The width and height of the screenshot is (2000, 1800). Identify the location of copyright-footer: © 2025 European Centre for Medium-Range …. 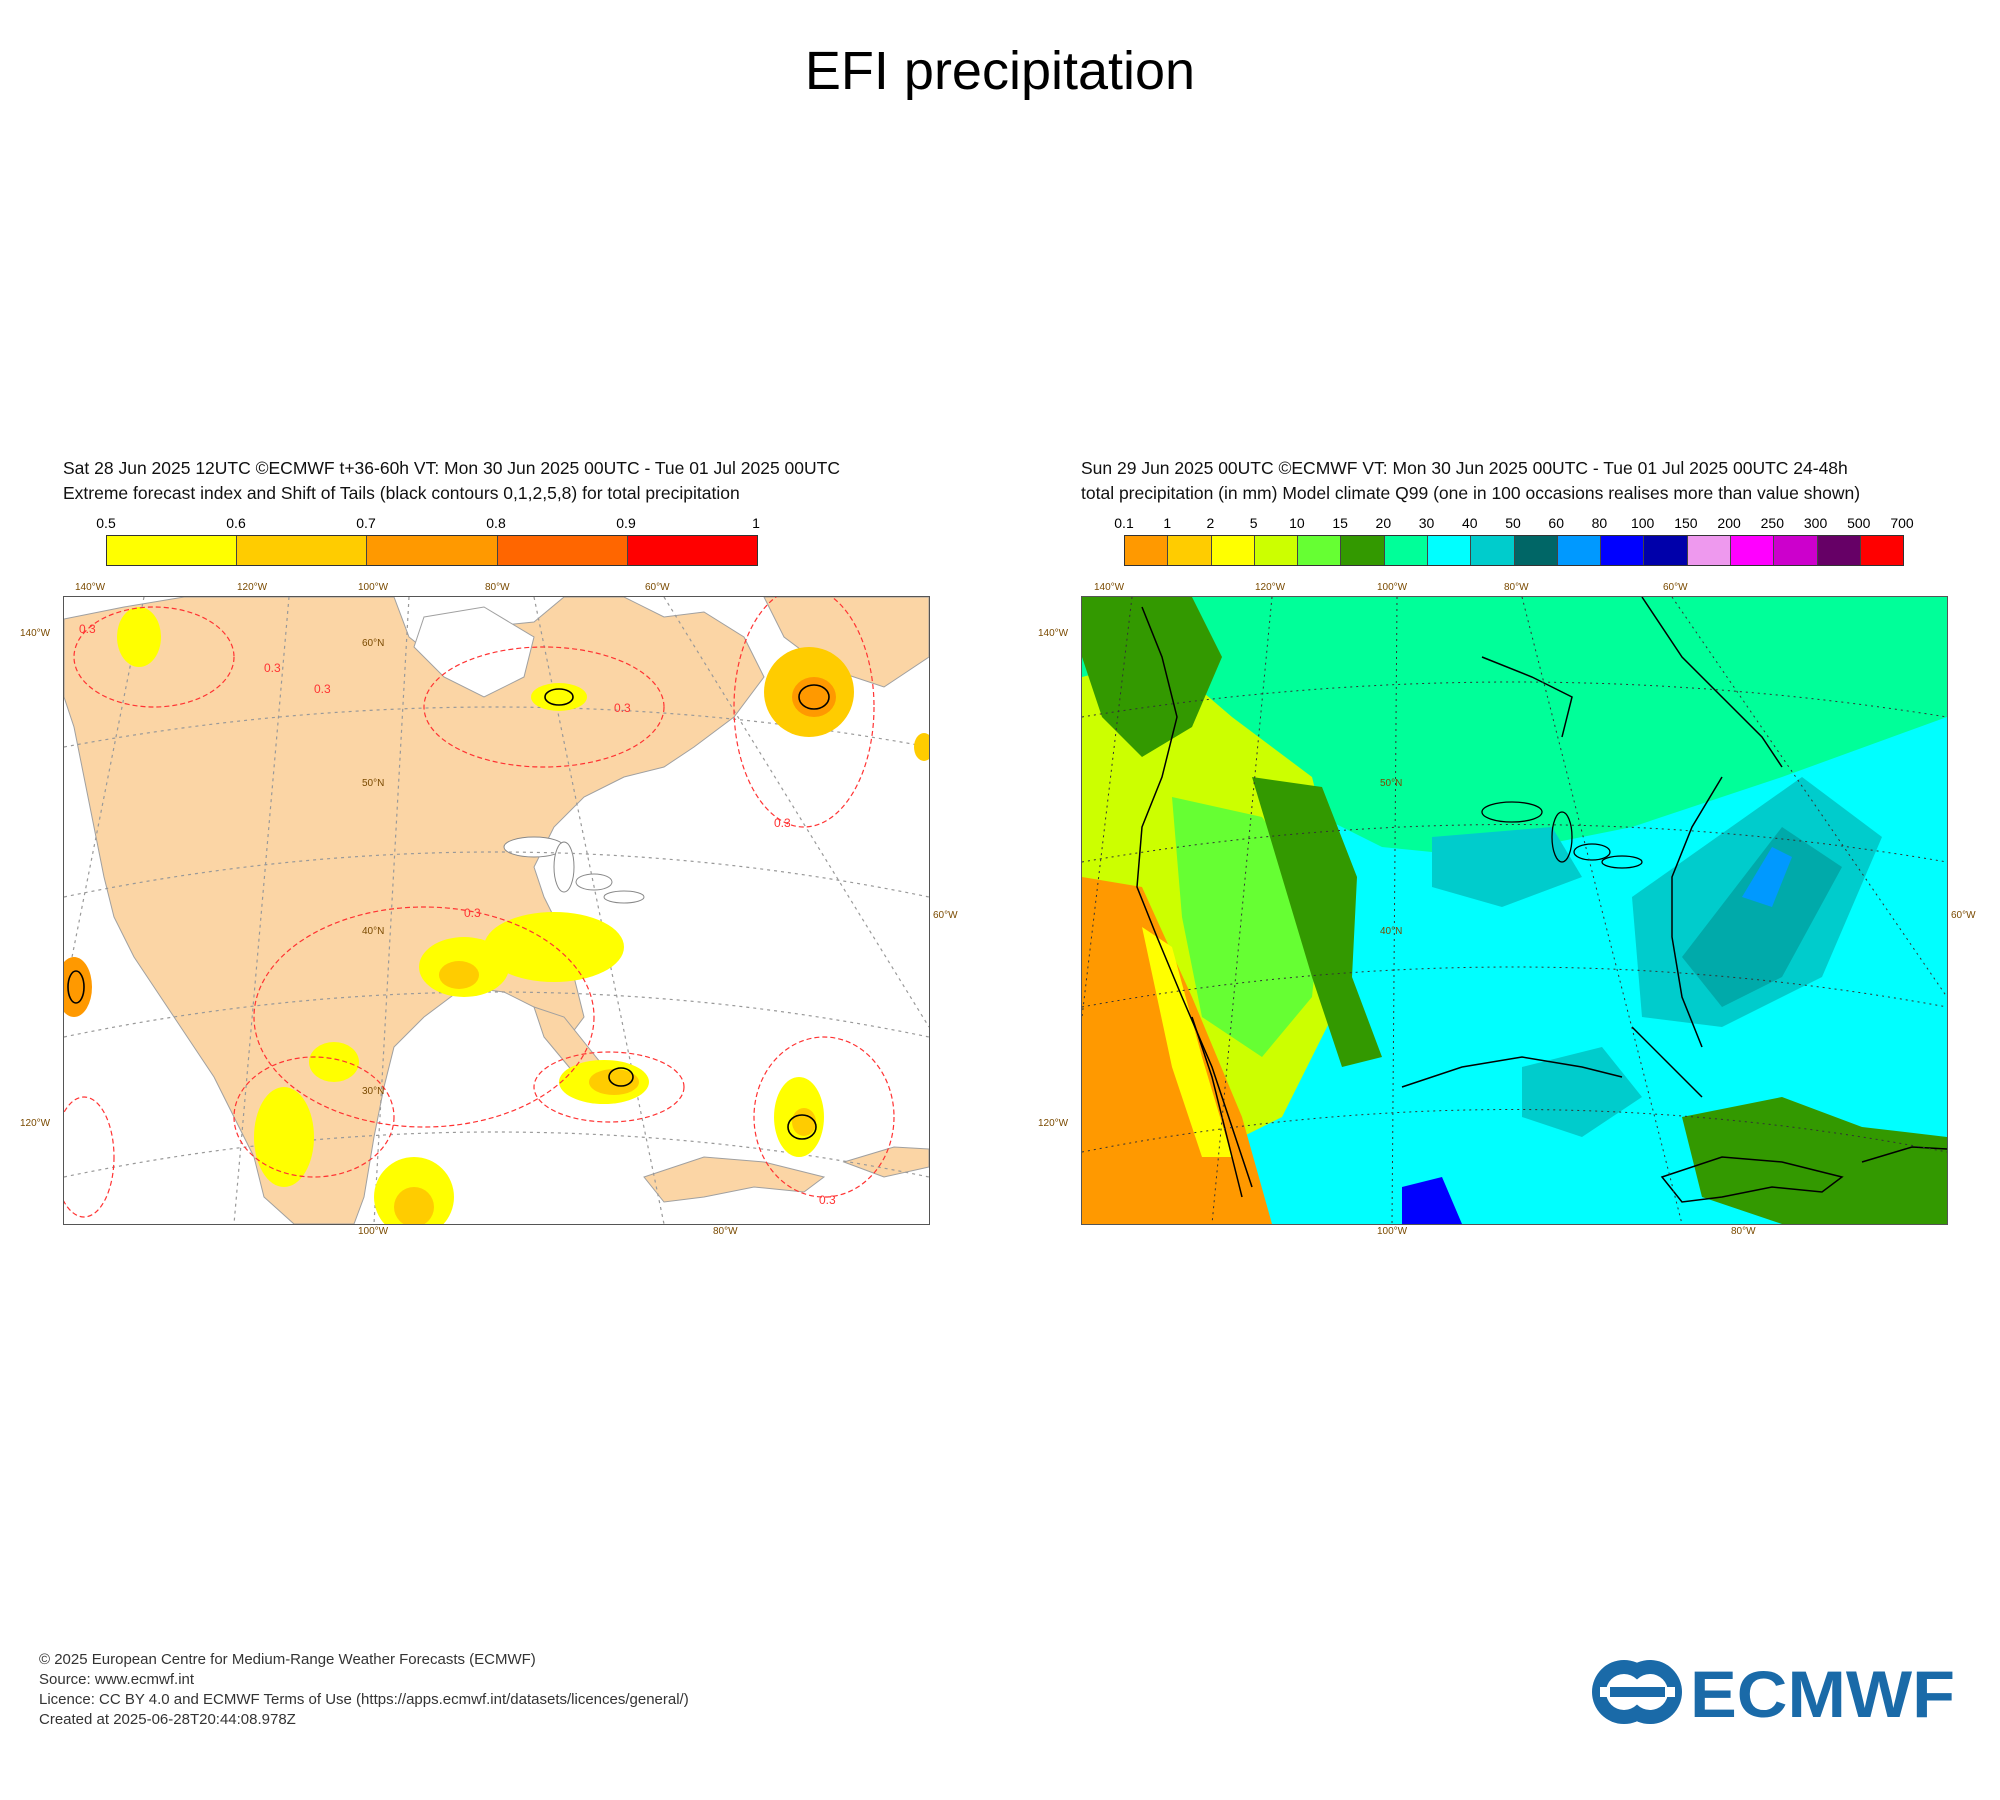
(364, 1690).